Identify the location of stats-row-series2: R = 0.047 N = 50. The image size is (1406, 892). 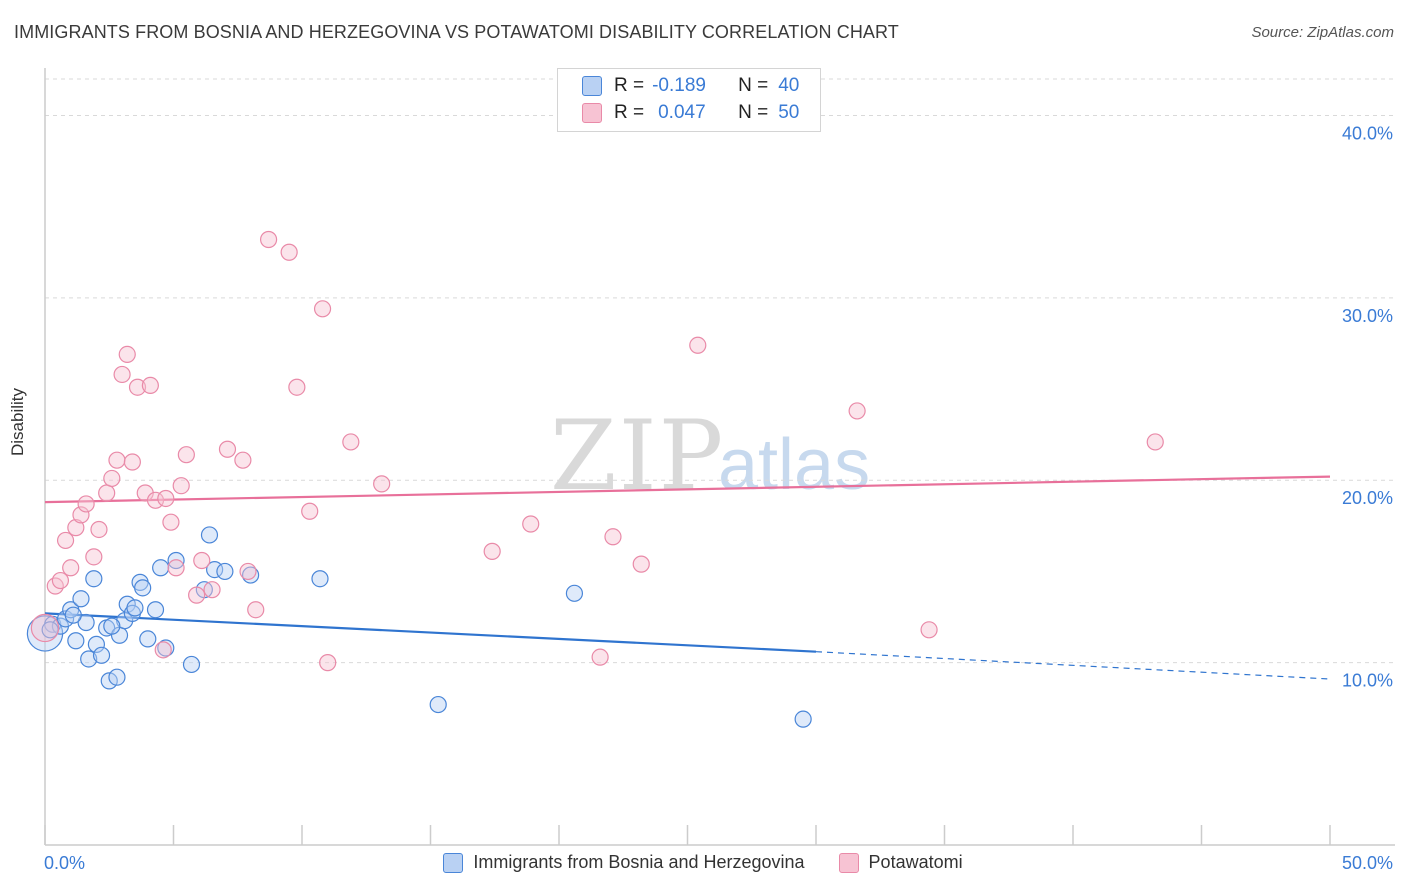
(690, 113).